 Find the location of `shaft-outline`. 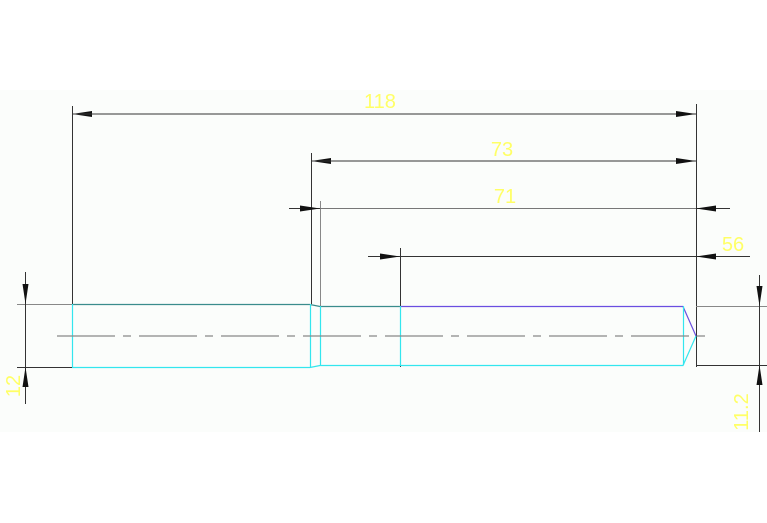

shaft-outline is located at coordinates (384, 336).